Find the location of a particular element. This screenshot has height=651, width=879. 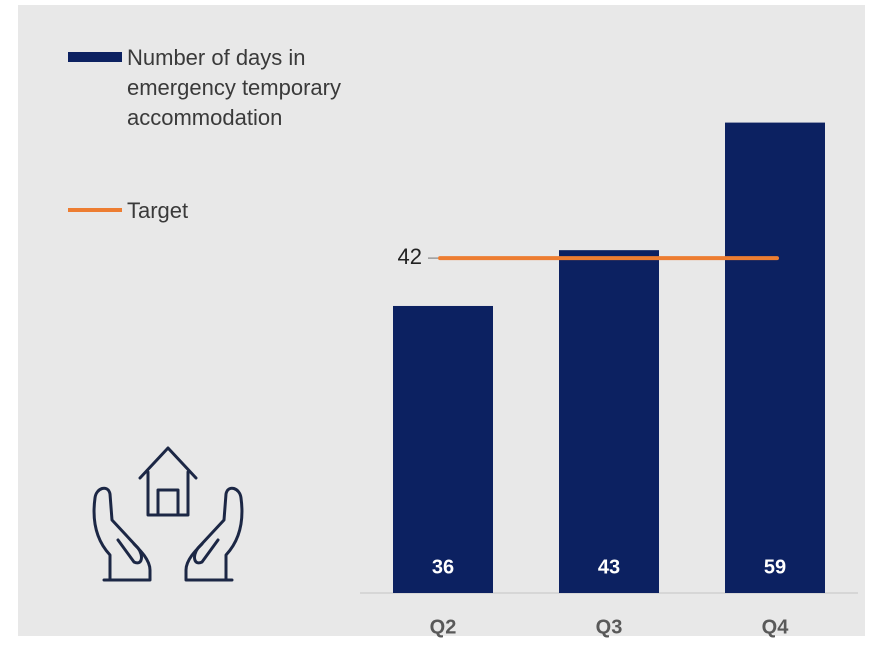

data-label: 43 is located at coordinates (609, 567).